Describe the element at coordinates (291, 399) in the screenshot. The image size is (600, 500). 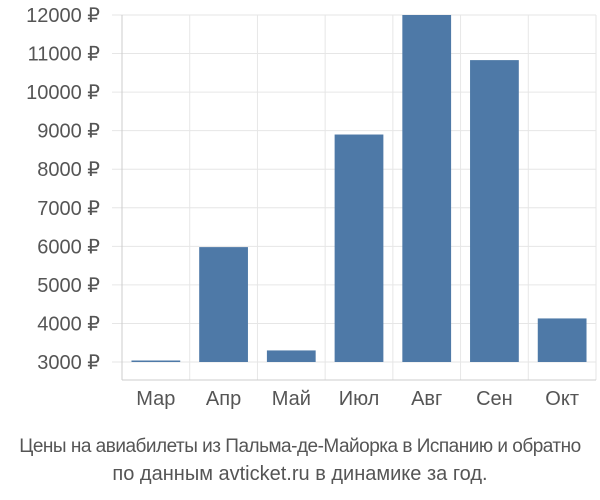
I see `x-tick-label: Май` at that location.